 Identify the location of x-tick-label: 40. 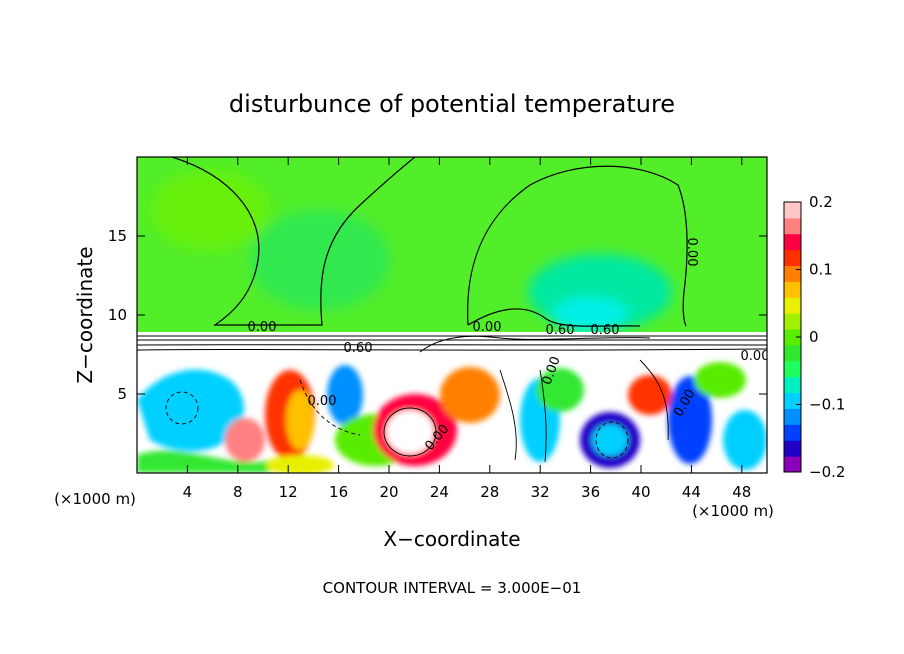
(640, 492).